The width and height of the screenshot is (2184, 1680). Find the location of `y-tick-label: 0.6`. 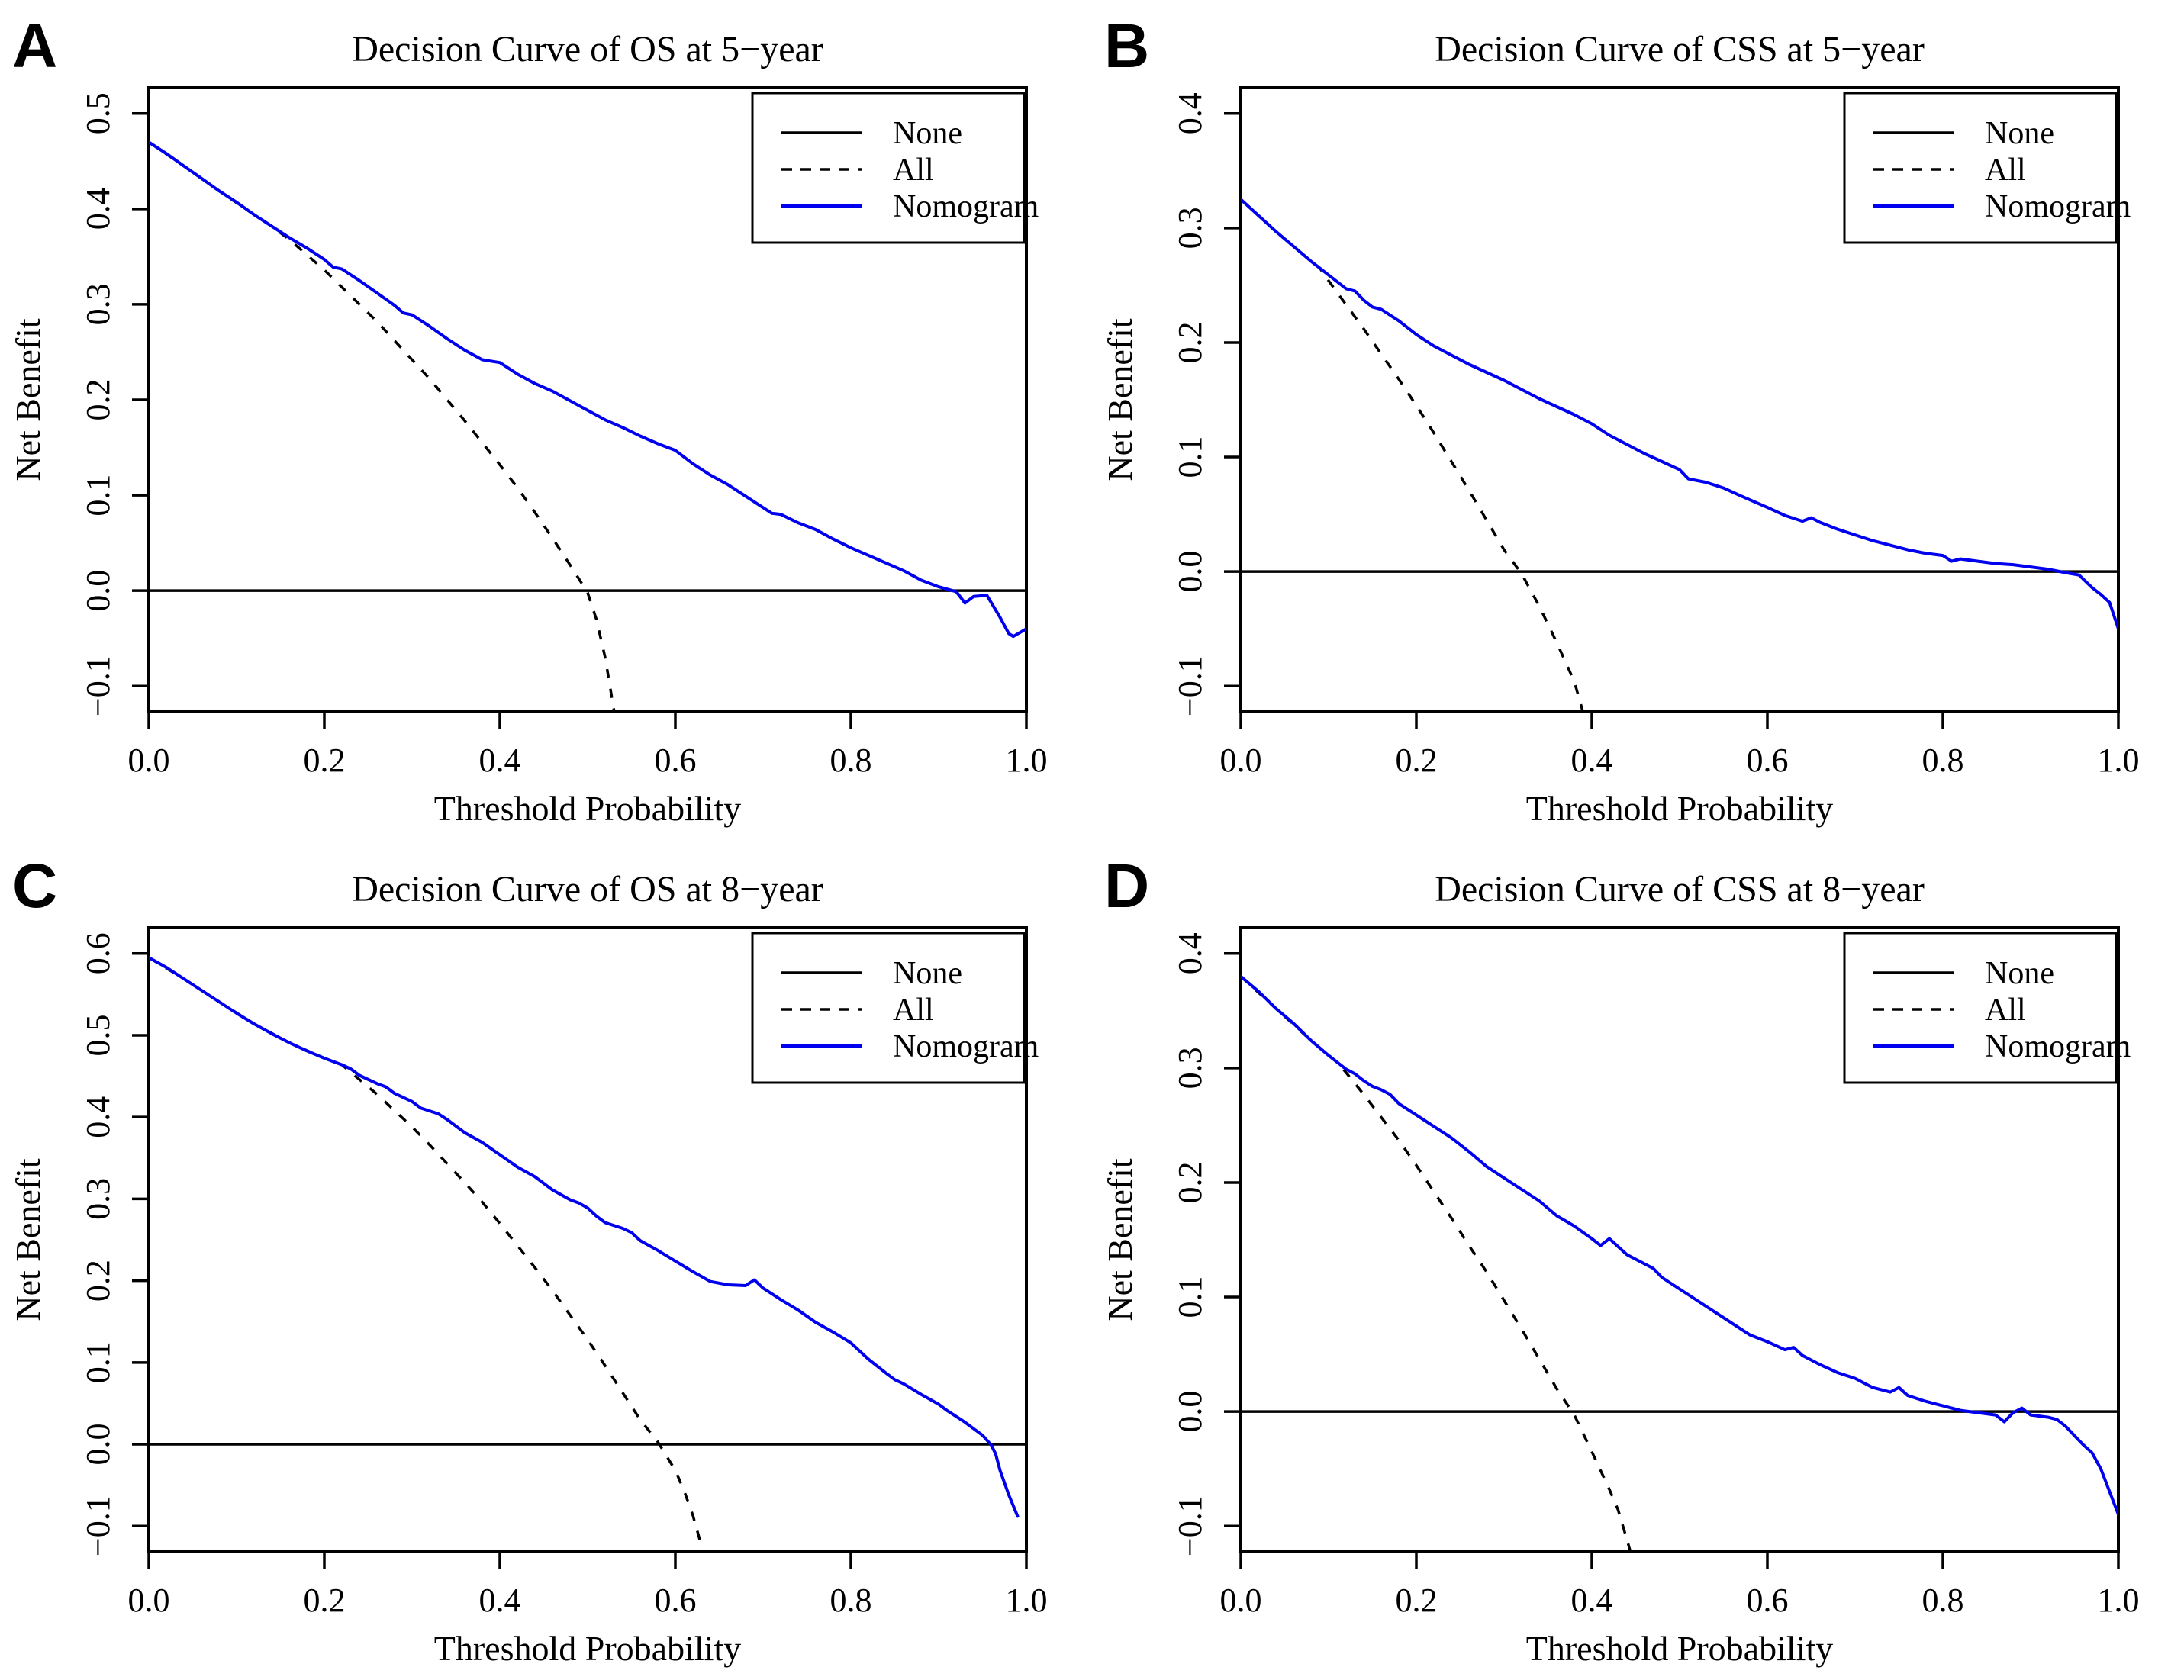

y-tick-label: 0.6 is located at coordinates (98, 953).